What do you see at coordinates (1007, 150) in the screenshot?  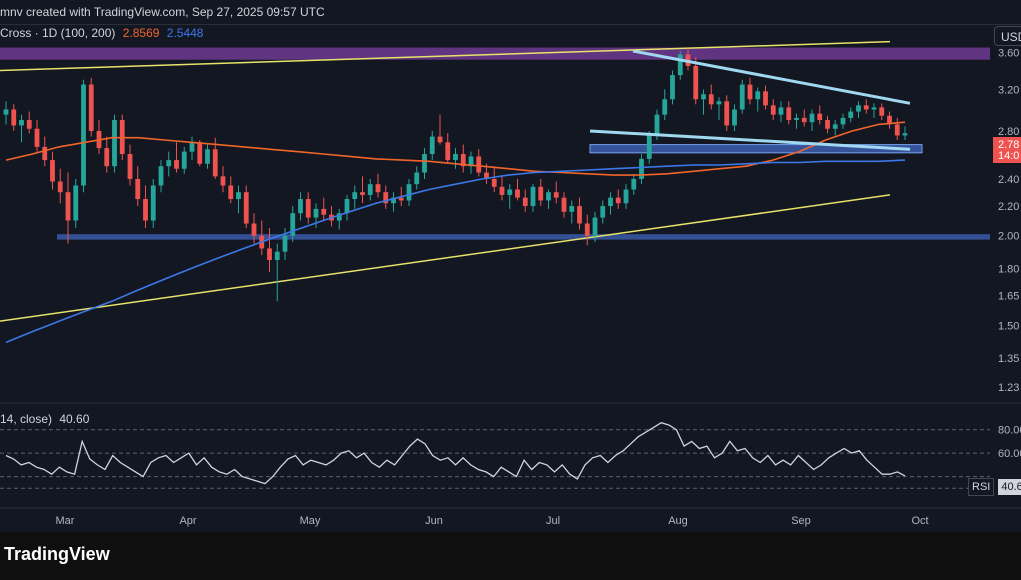 I see `price-badge: 2.78 14:0` at bounding box center [1007, 150].